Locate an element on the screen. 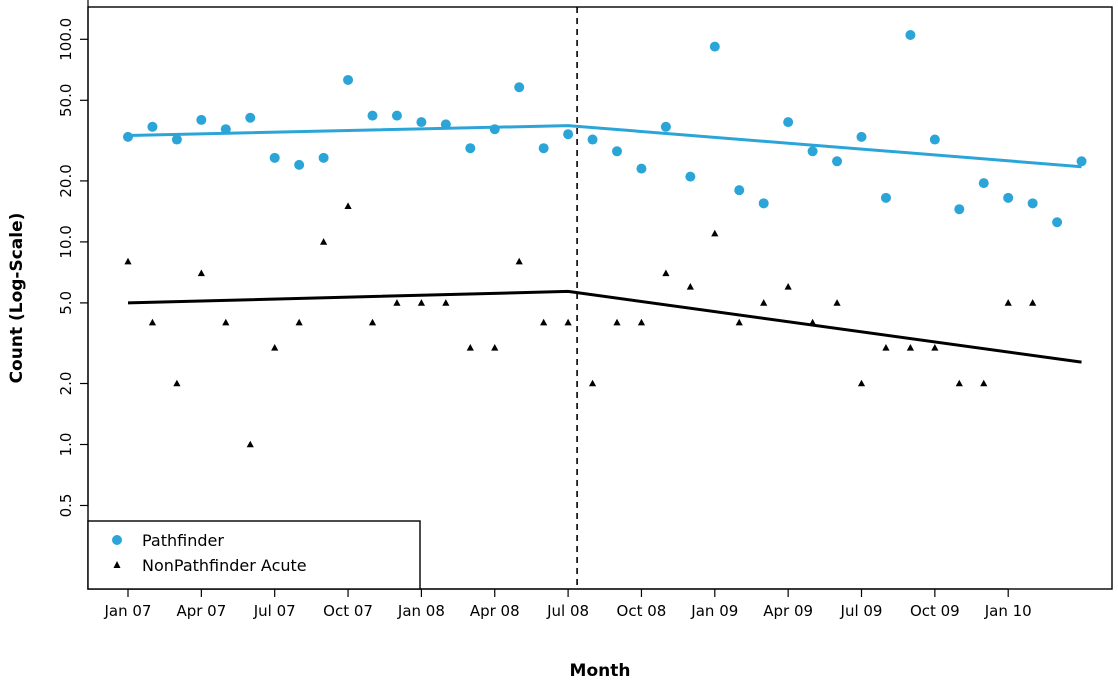  legend: Pathfinder NonPathfinder Acute is located at coordinates (254, 555).